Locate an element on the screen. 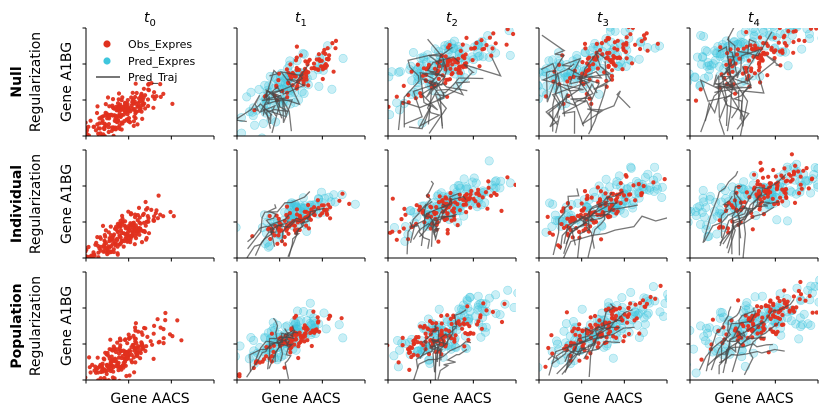  column-title-t4: t4 is located at coordinates (754, 19).